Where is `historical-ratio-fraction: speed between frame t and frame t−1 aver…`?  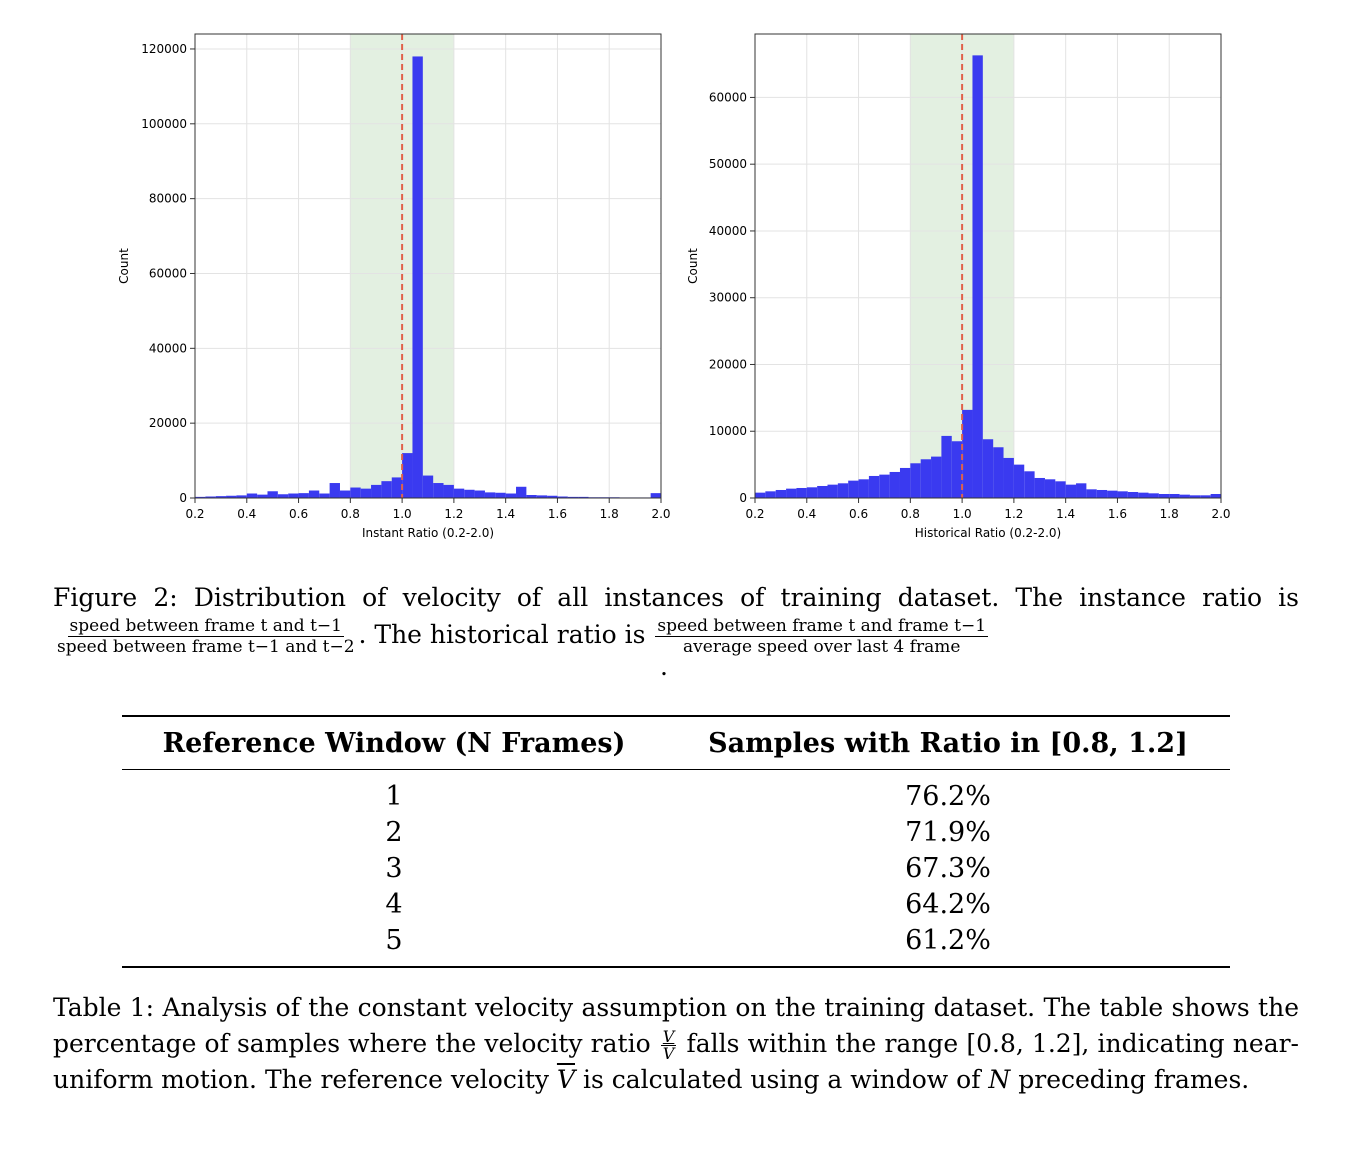
historical-ratio-fraction: speed between frame t and frame t−1 aver… is located at coordinates (822, 636).